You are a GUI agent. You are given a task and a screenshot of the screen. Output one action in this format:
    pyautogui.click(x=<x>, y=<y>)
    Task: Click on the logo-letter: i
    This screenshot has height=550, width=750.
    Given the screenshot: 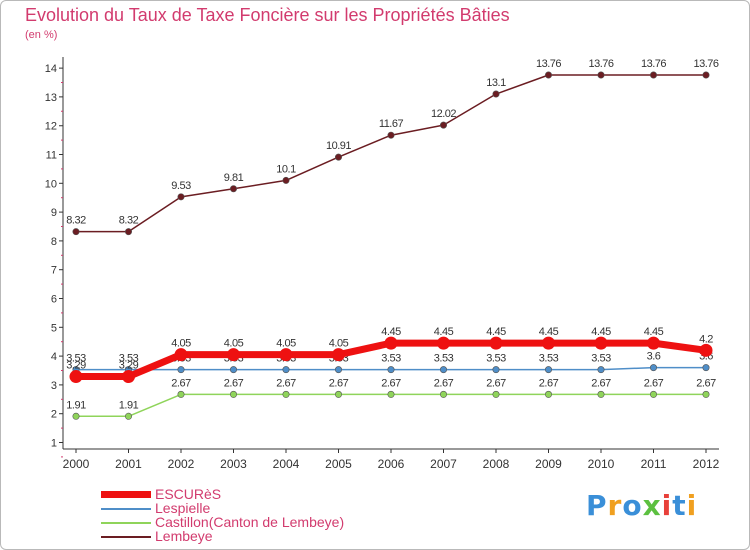 What is the action you would take?
    pyautogui.click(x=667, y=505)
    